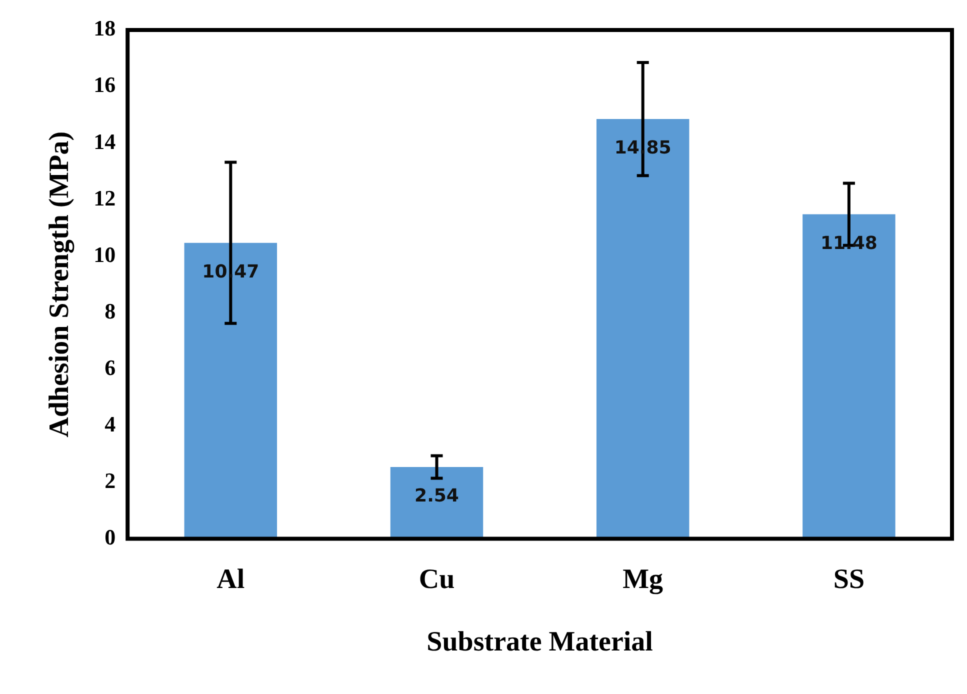  What do you see at coordinates (105, 197) in the screenshot?
I see `y-tick-label: 12` at bounding box center [105, 197].